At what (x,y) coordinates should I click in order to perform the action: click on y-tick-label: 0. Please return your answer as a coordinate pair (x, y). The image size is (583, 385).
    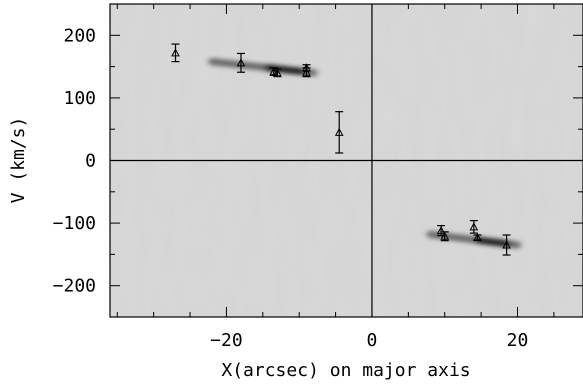
    Looking at the image, I should click on (90, 161).